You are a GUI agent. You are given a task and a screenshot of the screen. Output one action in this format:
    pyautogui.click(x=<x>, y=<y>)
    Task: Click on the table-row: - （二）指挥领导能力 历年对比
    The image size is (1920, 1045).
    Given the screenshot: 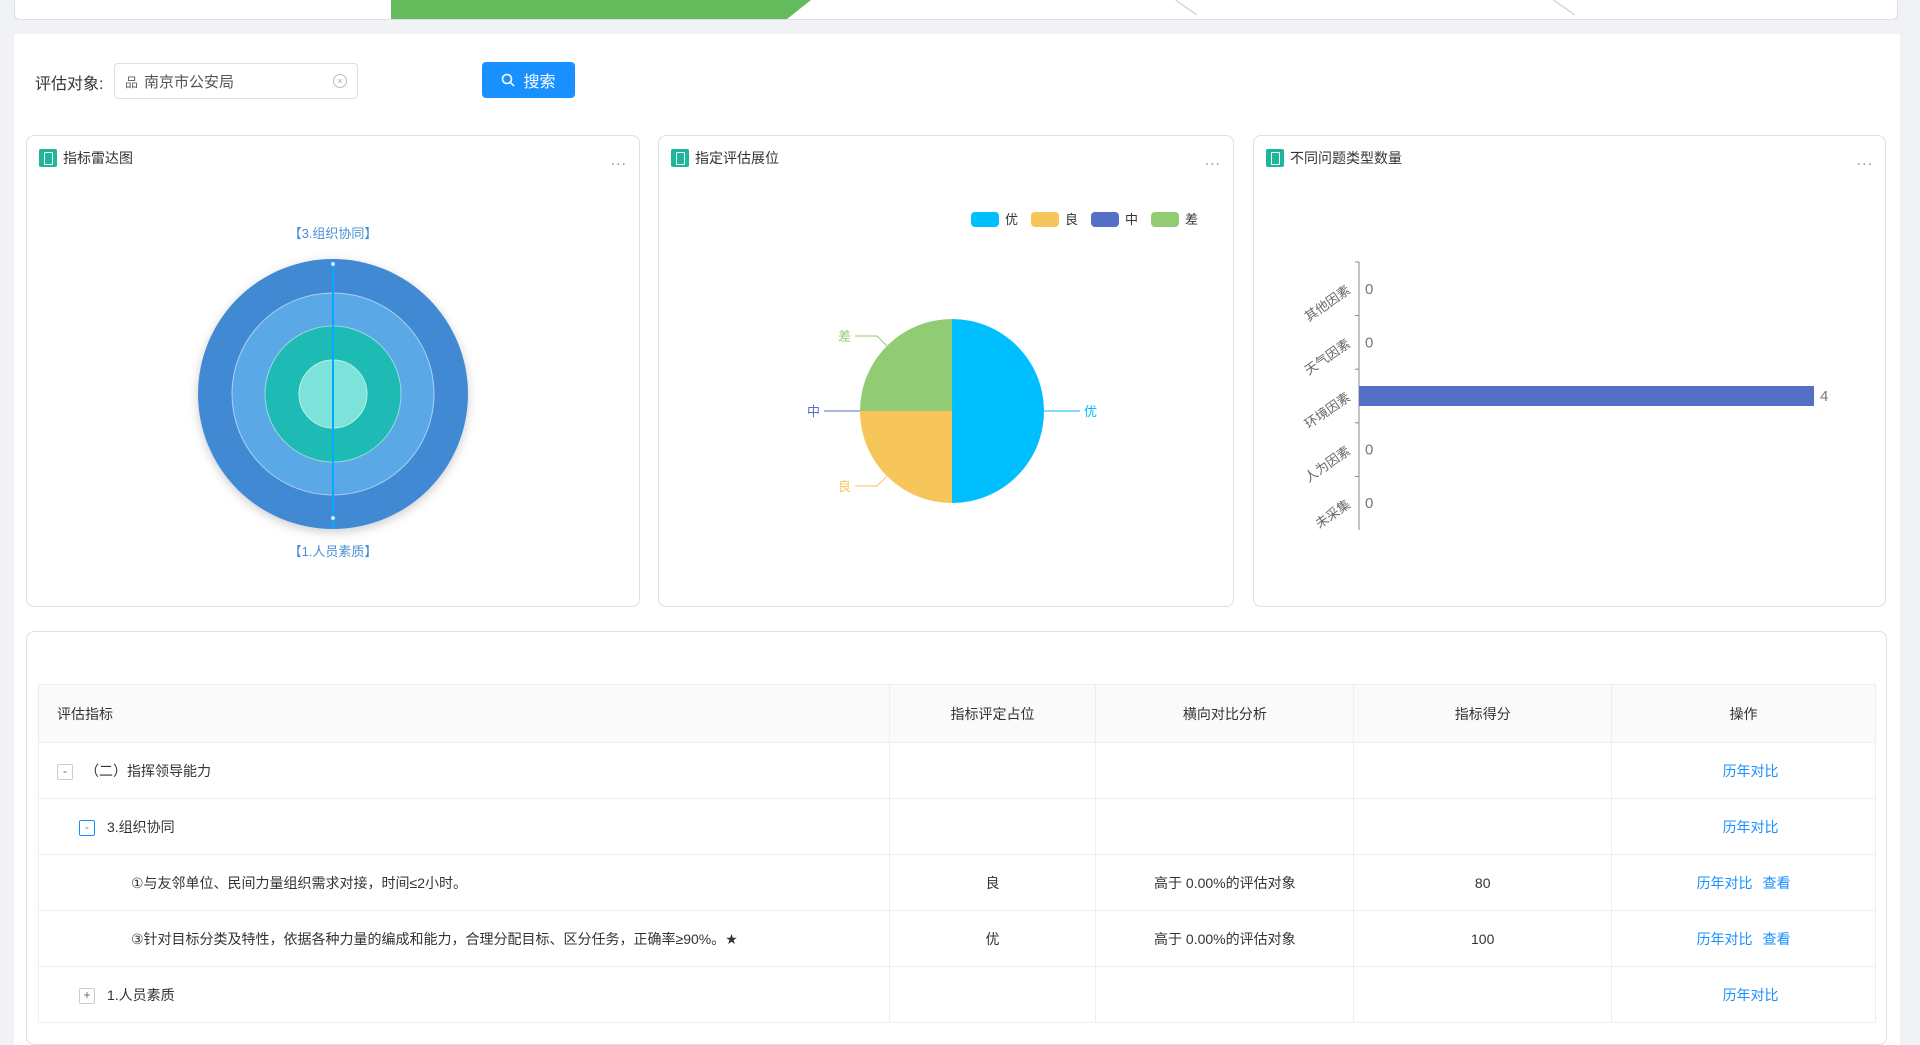 What is the action you would take?
    pyautogui.click(x=957, y=770)
    